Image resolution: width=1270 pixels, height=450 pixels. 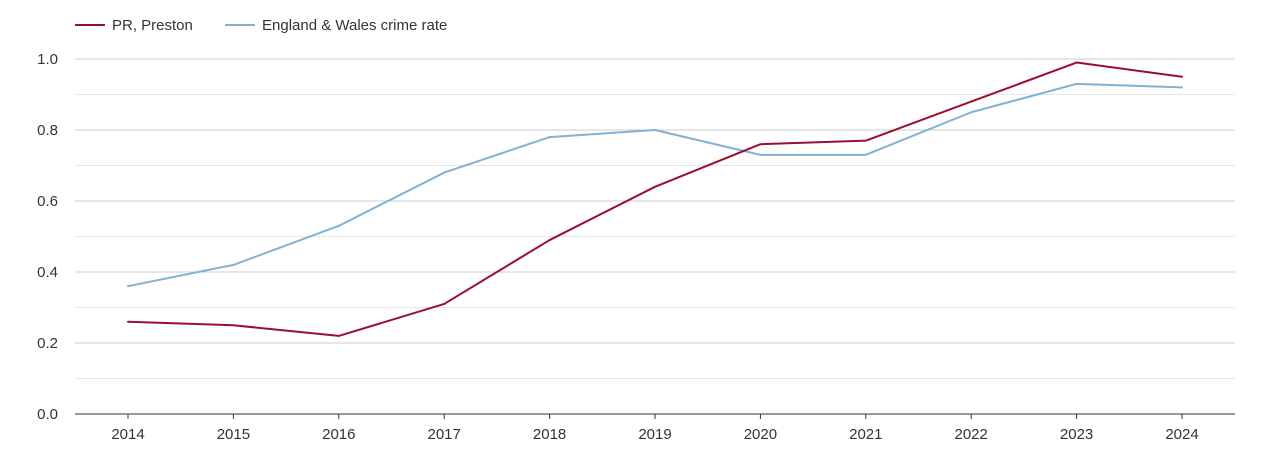 What do you see at coordinates (338, 434) in the screenshot?
I see `x-tick-label: 2016` at bounding box center [338, 434].